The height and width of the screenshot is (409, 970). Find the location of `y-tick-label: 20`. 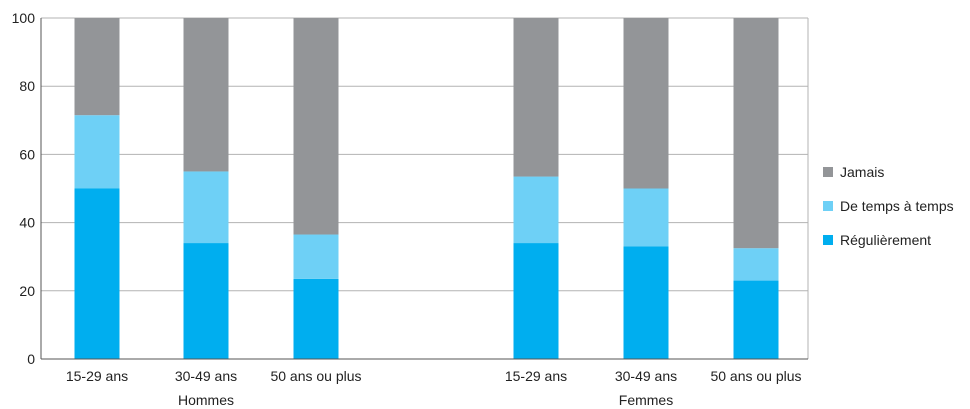

y-tick-label: 20 is located at coordinates (27, 291).